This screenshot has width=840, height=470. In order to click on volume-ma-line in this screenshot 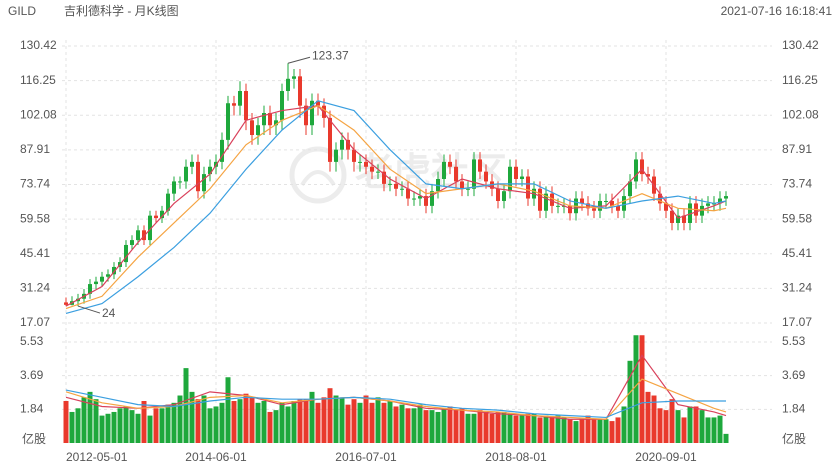, I will do `click(396, 387)`.